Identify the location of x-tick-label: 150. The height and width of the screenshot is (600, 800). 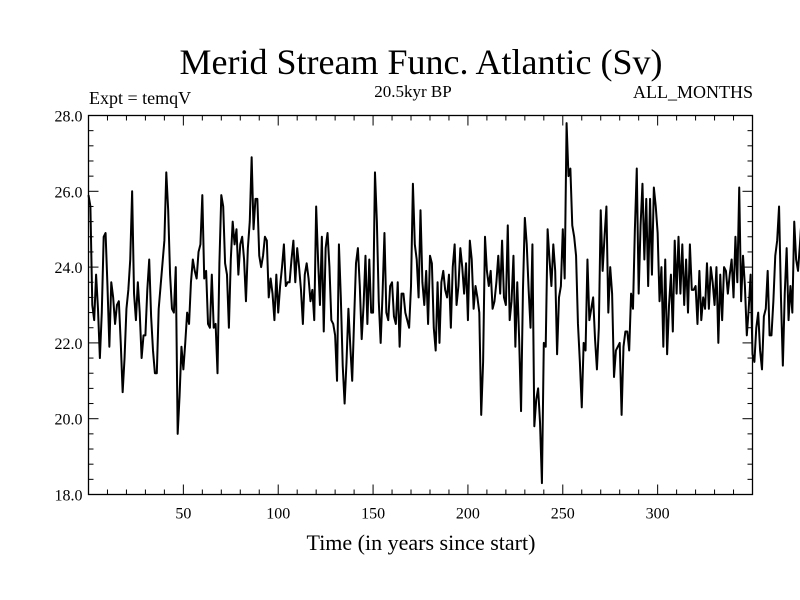
(373, 514).